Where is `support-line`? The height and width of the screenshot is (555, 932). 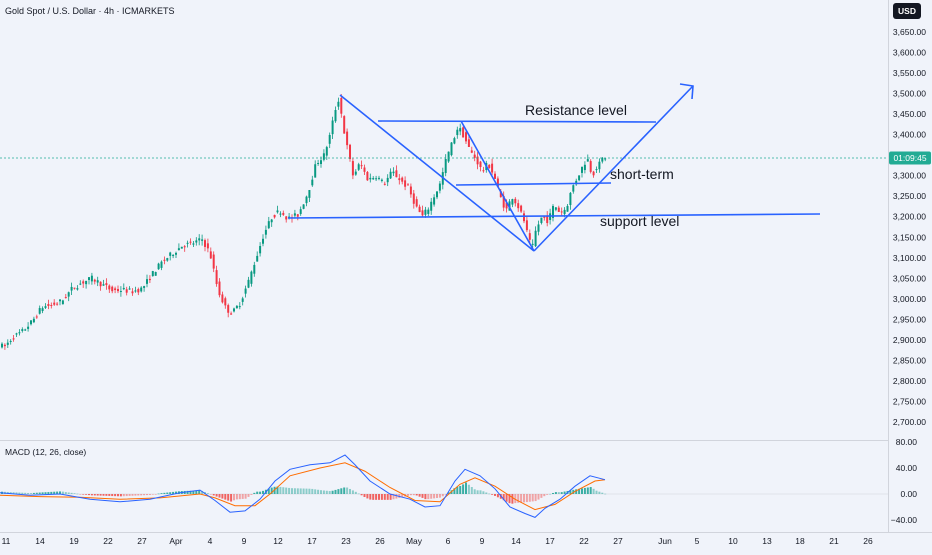 support-line is located at coordinates (554, 216).